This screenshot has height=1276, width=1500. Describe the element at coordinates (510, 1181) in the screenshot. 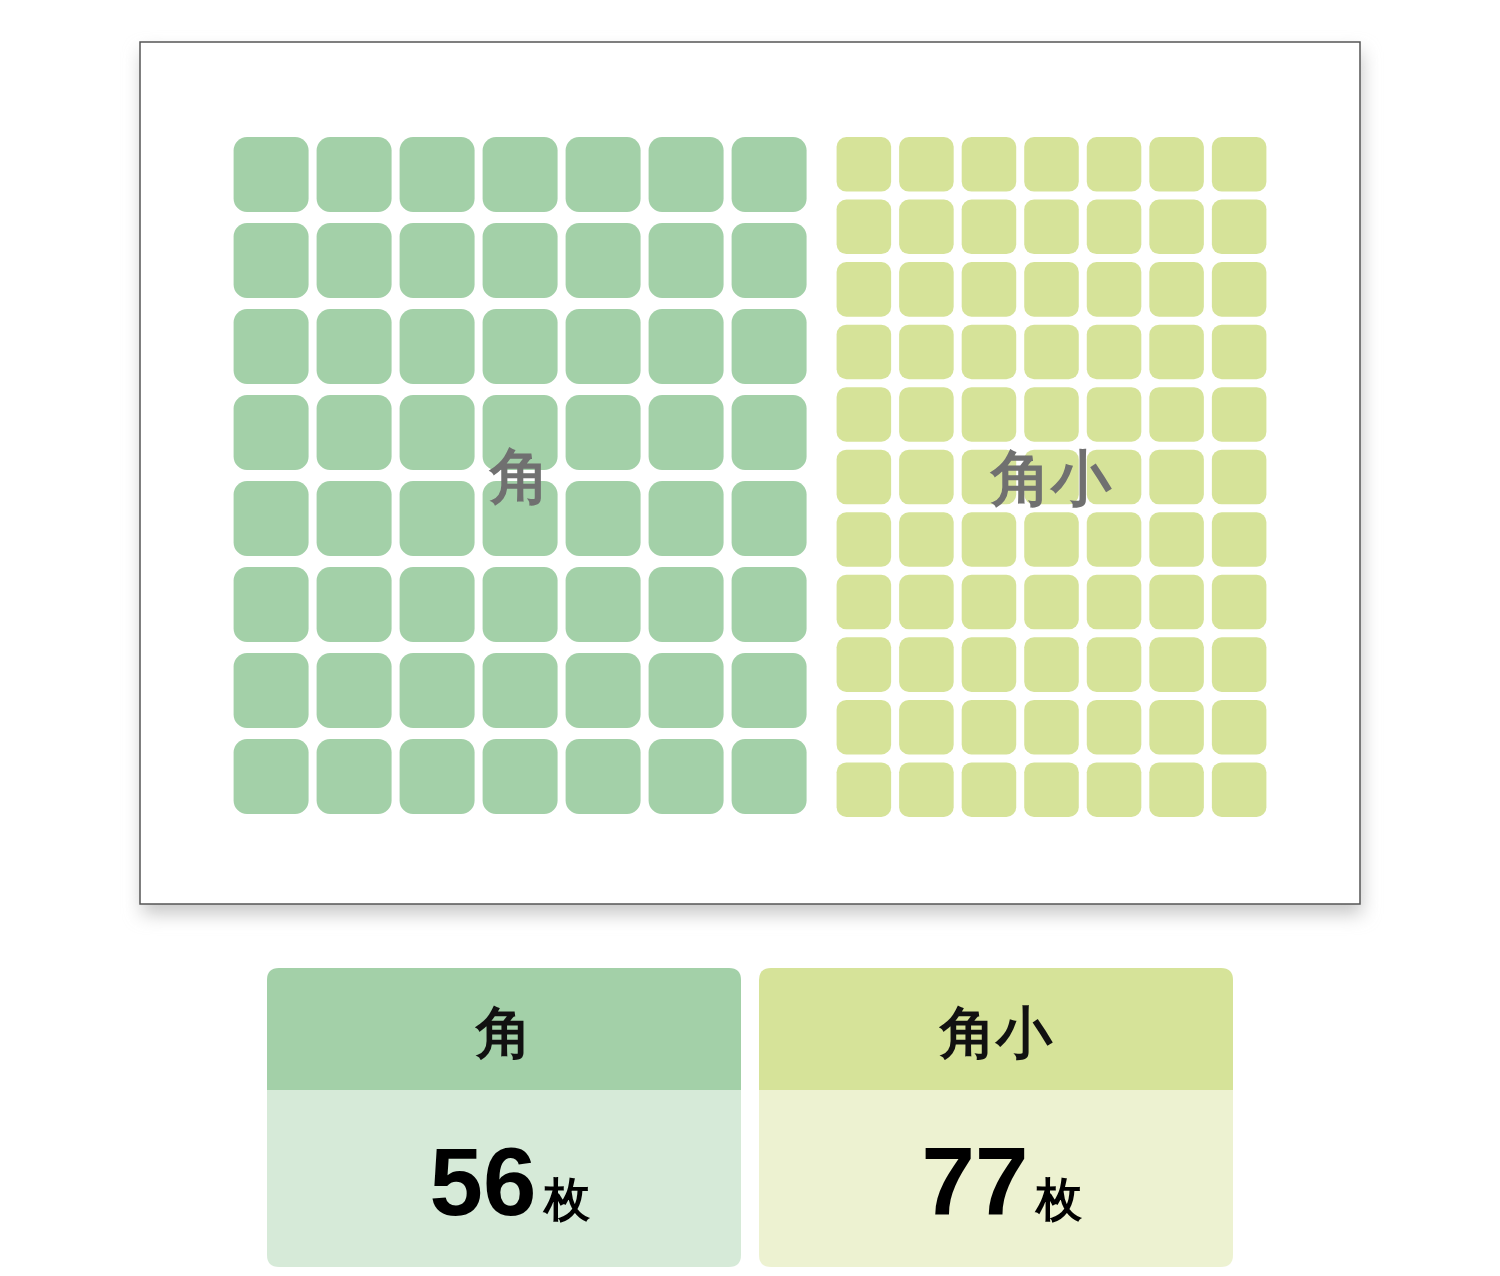

I see `data-label: 56枚` at that location.